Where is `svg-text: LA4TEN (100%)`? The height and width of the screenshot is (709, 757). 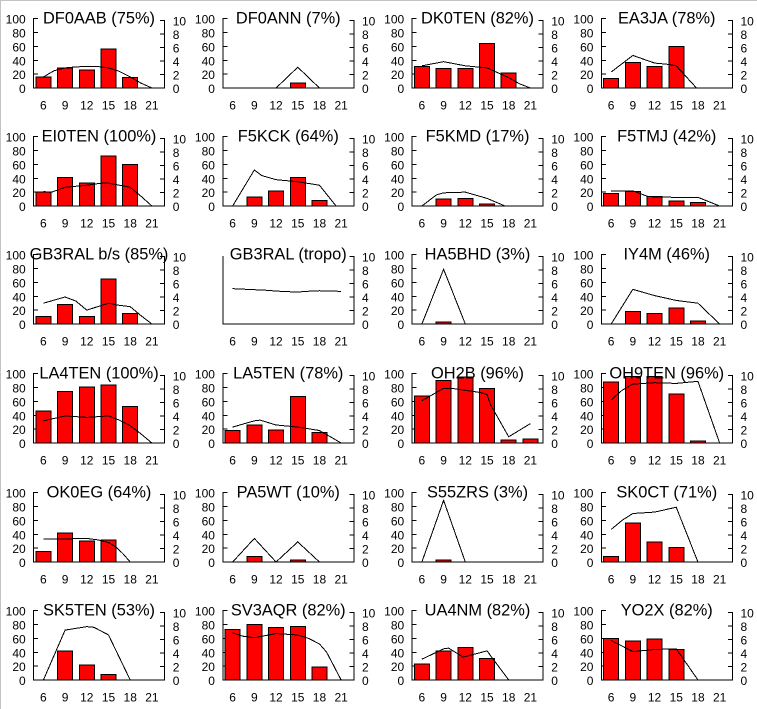 svg-text: LA4TEN (100%) is located at coordinates (98, 373).